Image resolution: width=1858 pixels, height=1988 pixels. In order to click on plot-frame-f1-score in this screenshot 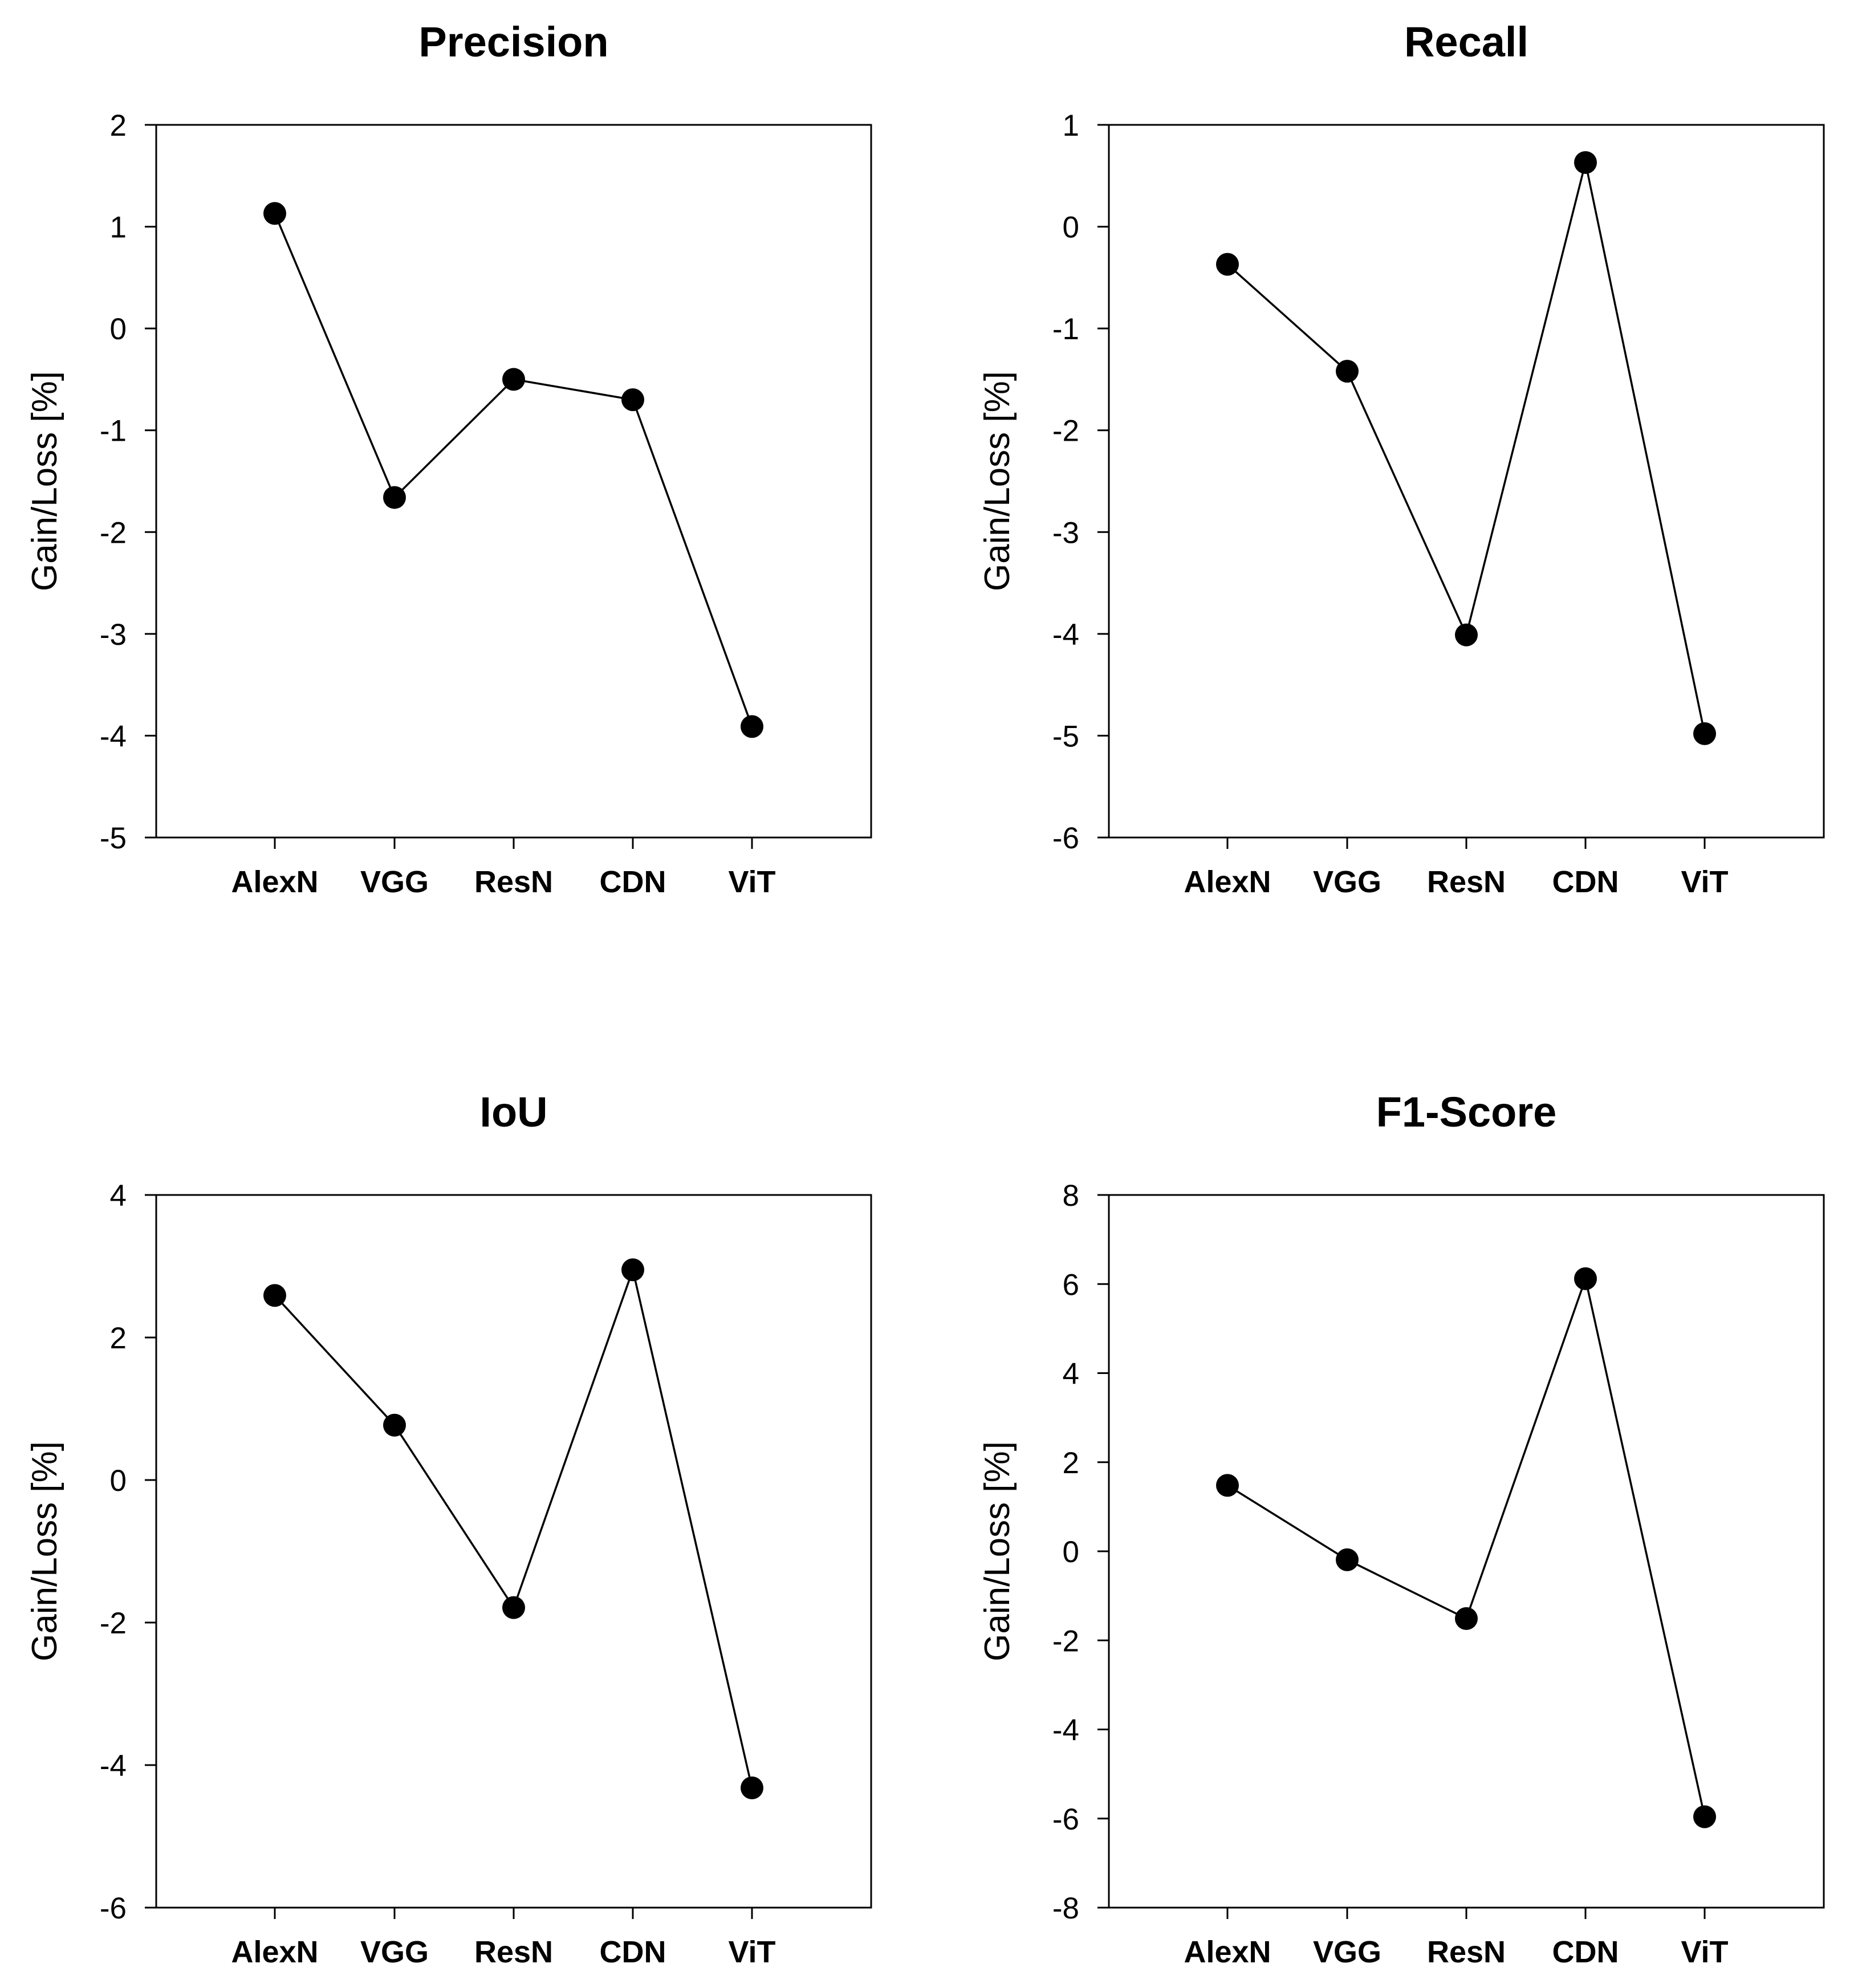, I will do `click(1466, 1551)`.